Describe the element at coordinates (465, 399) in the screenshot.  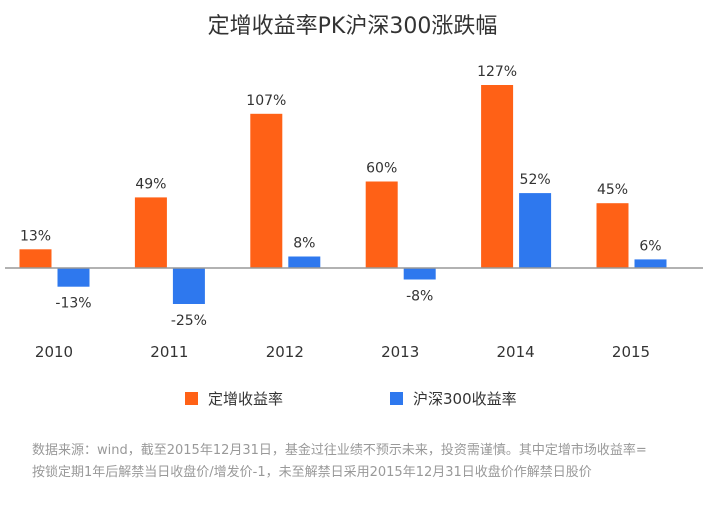
I see `legend-label-hs300: 沪深300收益率` at that location.